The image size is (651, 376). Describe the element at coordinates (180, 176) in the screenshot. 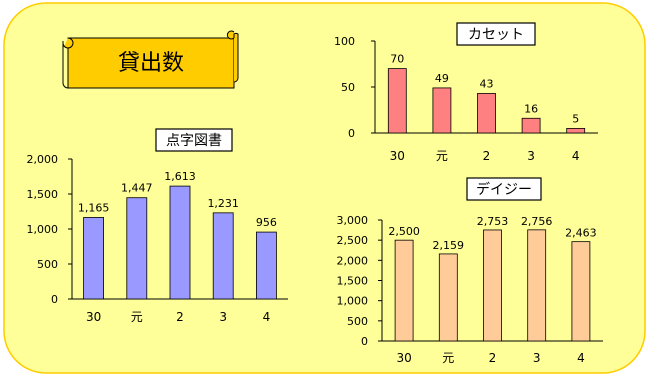

I see `bar-value-label: 1,613` at that location.